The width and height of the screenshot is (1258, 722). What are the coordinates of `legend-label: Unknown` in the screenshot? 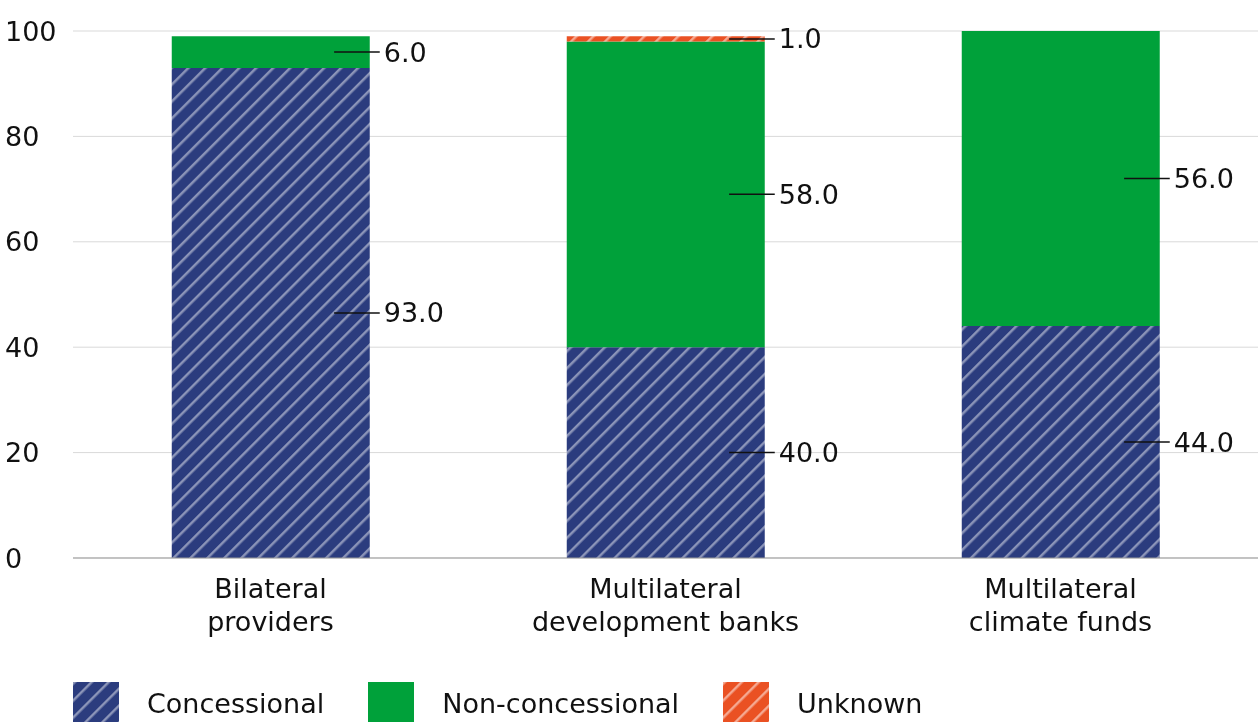 It's located at (860, 703).